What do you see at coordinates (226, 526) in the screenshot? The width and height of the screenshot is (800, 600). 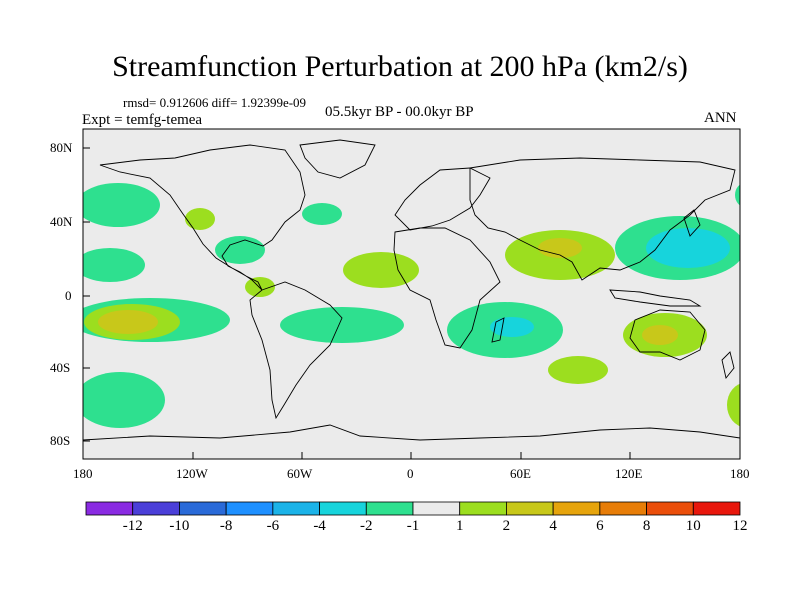 I see `colorbar-label: -8` at bounding box center [226, 526].